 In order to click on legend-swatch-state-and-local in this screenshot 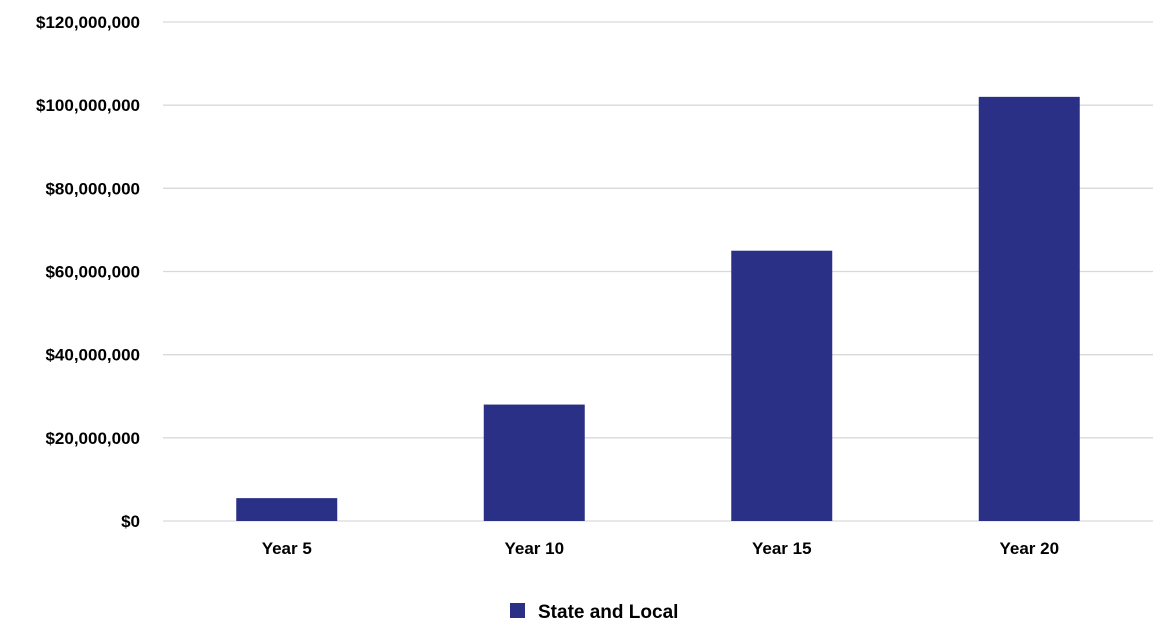, I will do `click(517, 610)`.